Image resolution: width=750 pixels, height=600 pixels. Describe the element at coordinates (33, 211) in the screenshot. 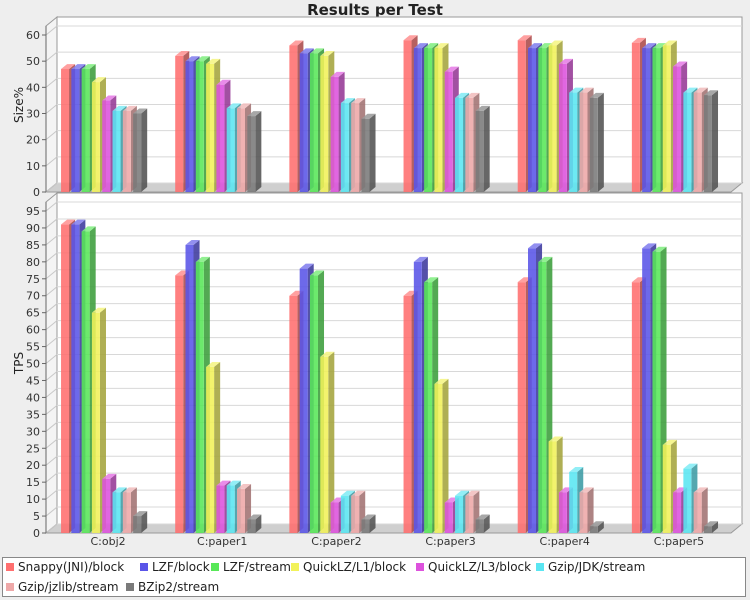

I see `y-tick-label: 95` at that location.